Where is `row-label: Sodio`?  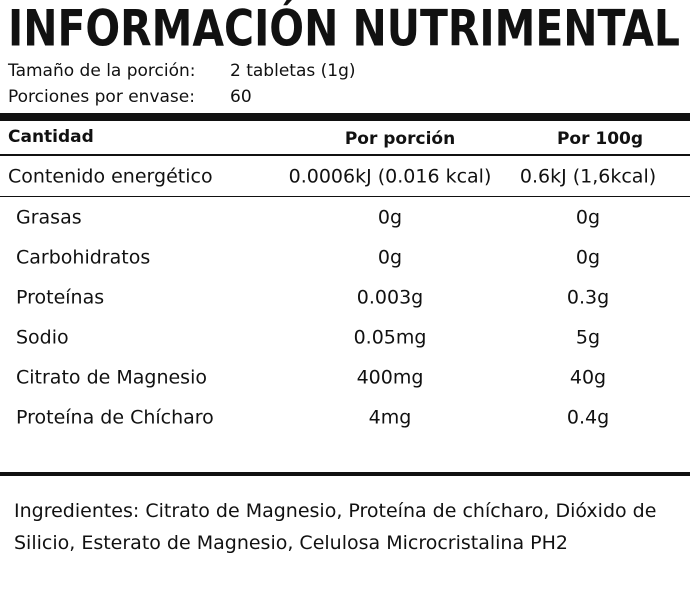 row-label: Sodio is located at coordinates (42, 338).